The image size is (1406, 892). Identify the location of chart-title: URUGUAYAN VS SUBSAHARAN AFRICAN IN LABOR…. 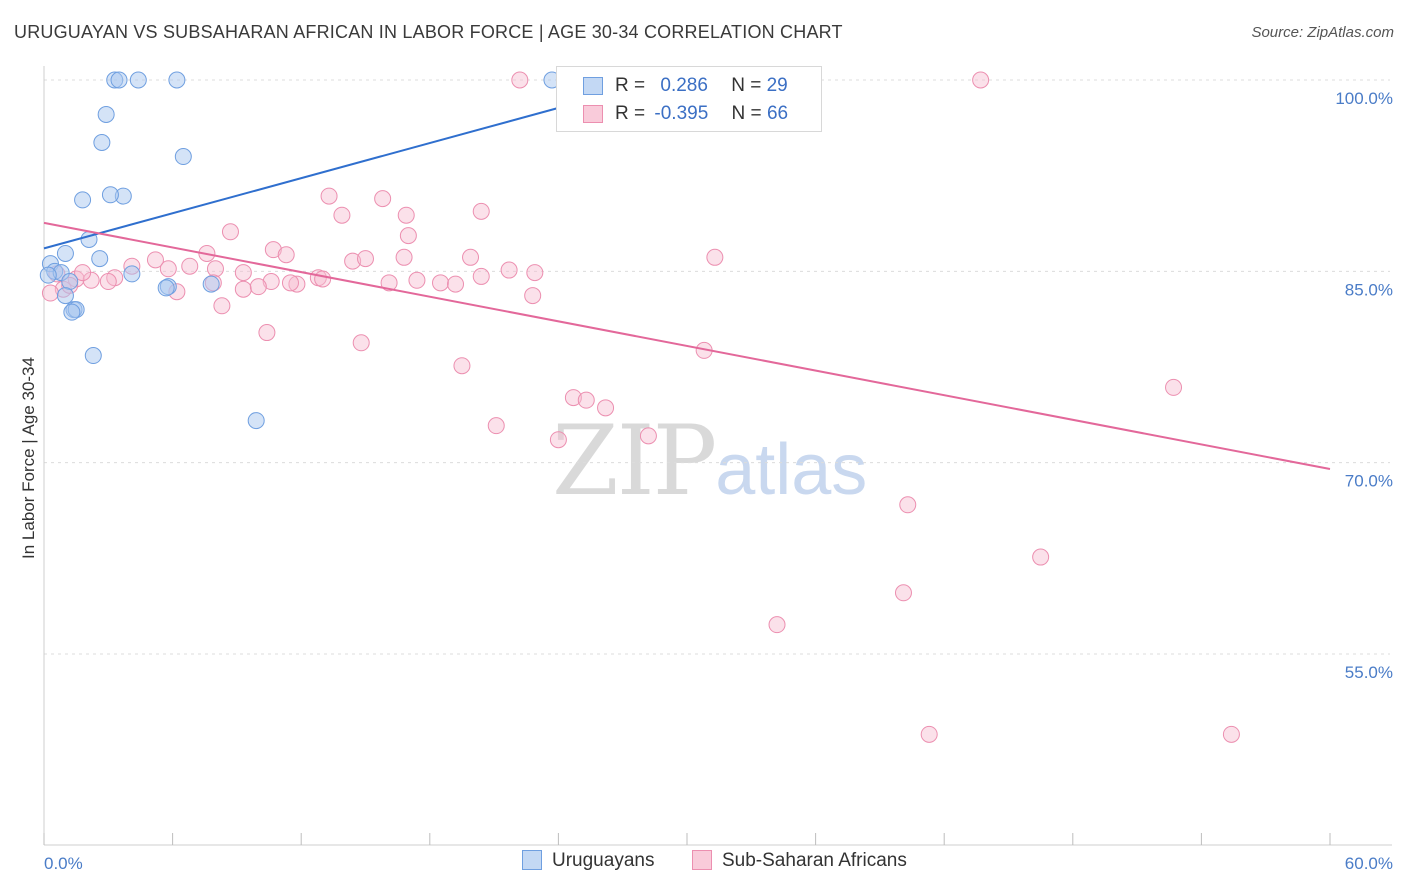
(428, 32).